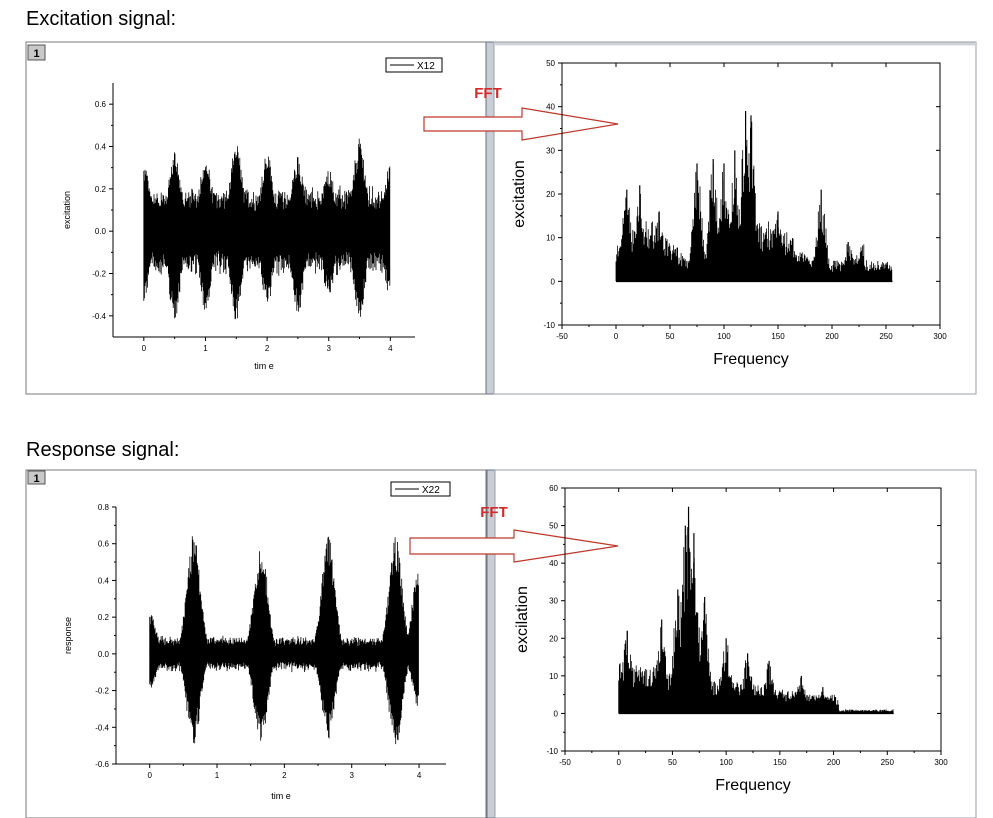 The width and height of the screenshot is (993, 818). What do you see at coordinates (553, 488) in the screenshot?
I see `y-tick-label: 60` at bounding box center [553, 488].